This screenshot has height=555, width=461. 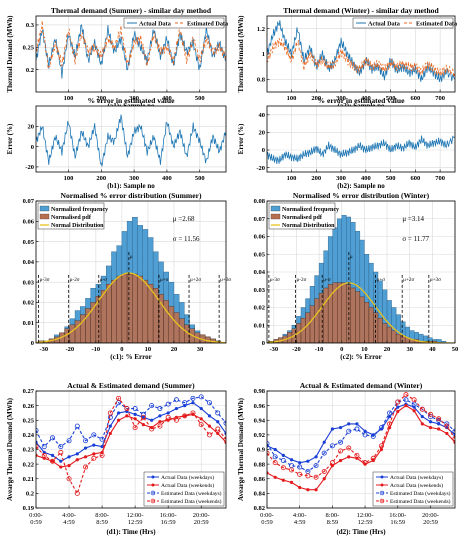 What do you see at coordinates (260, 420) in the screenshot?
I see `y-tick-label: 0.94` at bounding box center [260, 420].